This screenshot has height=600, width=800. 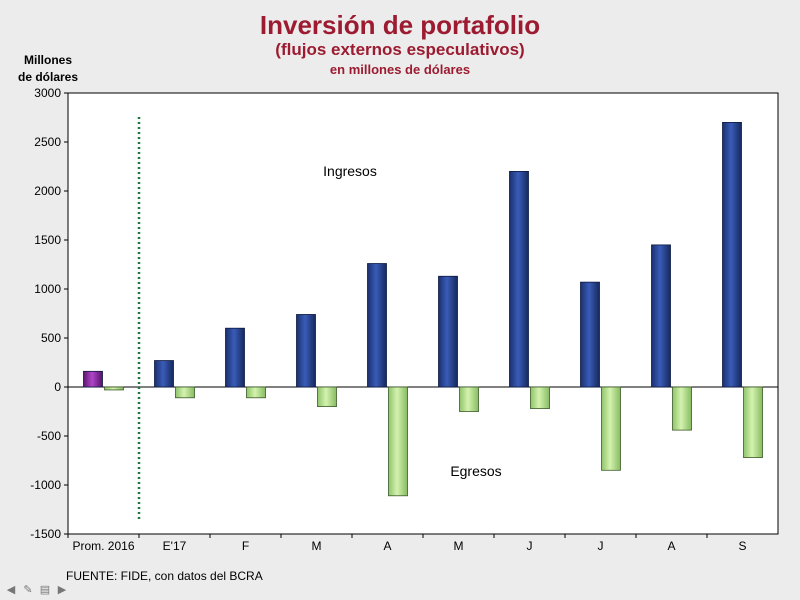 What do you see at coordinates (47, 191) in the screenshot?
I see `y-tick-label: 2000` at bounding box center [47, 191].